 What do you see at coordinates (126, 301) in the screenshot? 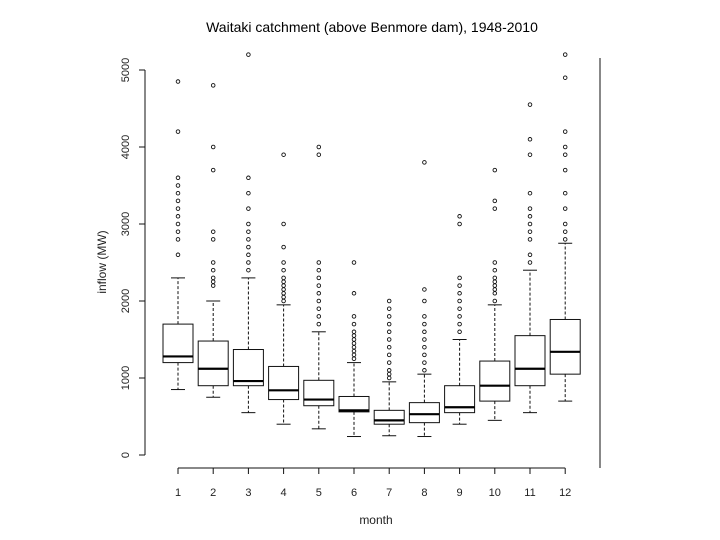
I see `y-tick-label: 2000` at bounding box center [126, 301].